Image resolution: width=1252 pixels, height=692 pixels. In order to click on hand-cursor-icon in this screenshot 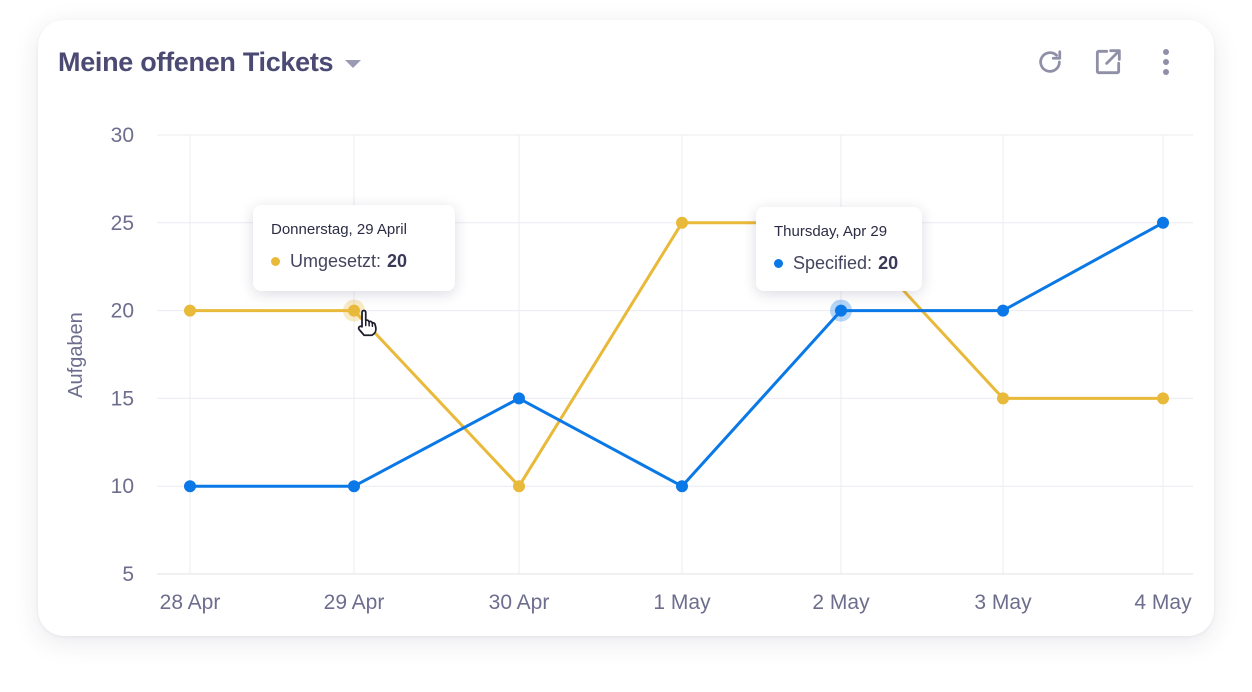, I will do `click(367, 323)`.